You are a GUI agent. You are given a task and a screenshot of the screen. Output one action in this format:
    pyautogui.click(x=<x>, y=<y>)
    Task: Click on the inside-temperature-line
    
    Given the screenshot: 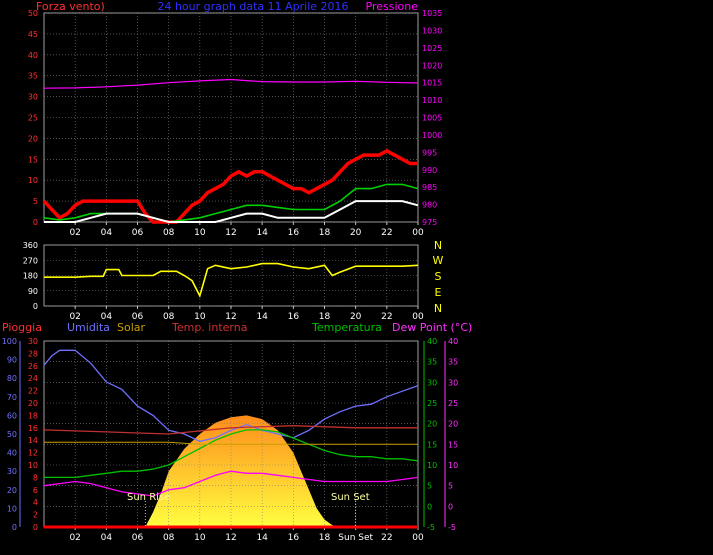 What is the action you would take?
    pyautogui.click(x=230, y=430)
    